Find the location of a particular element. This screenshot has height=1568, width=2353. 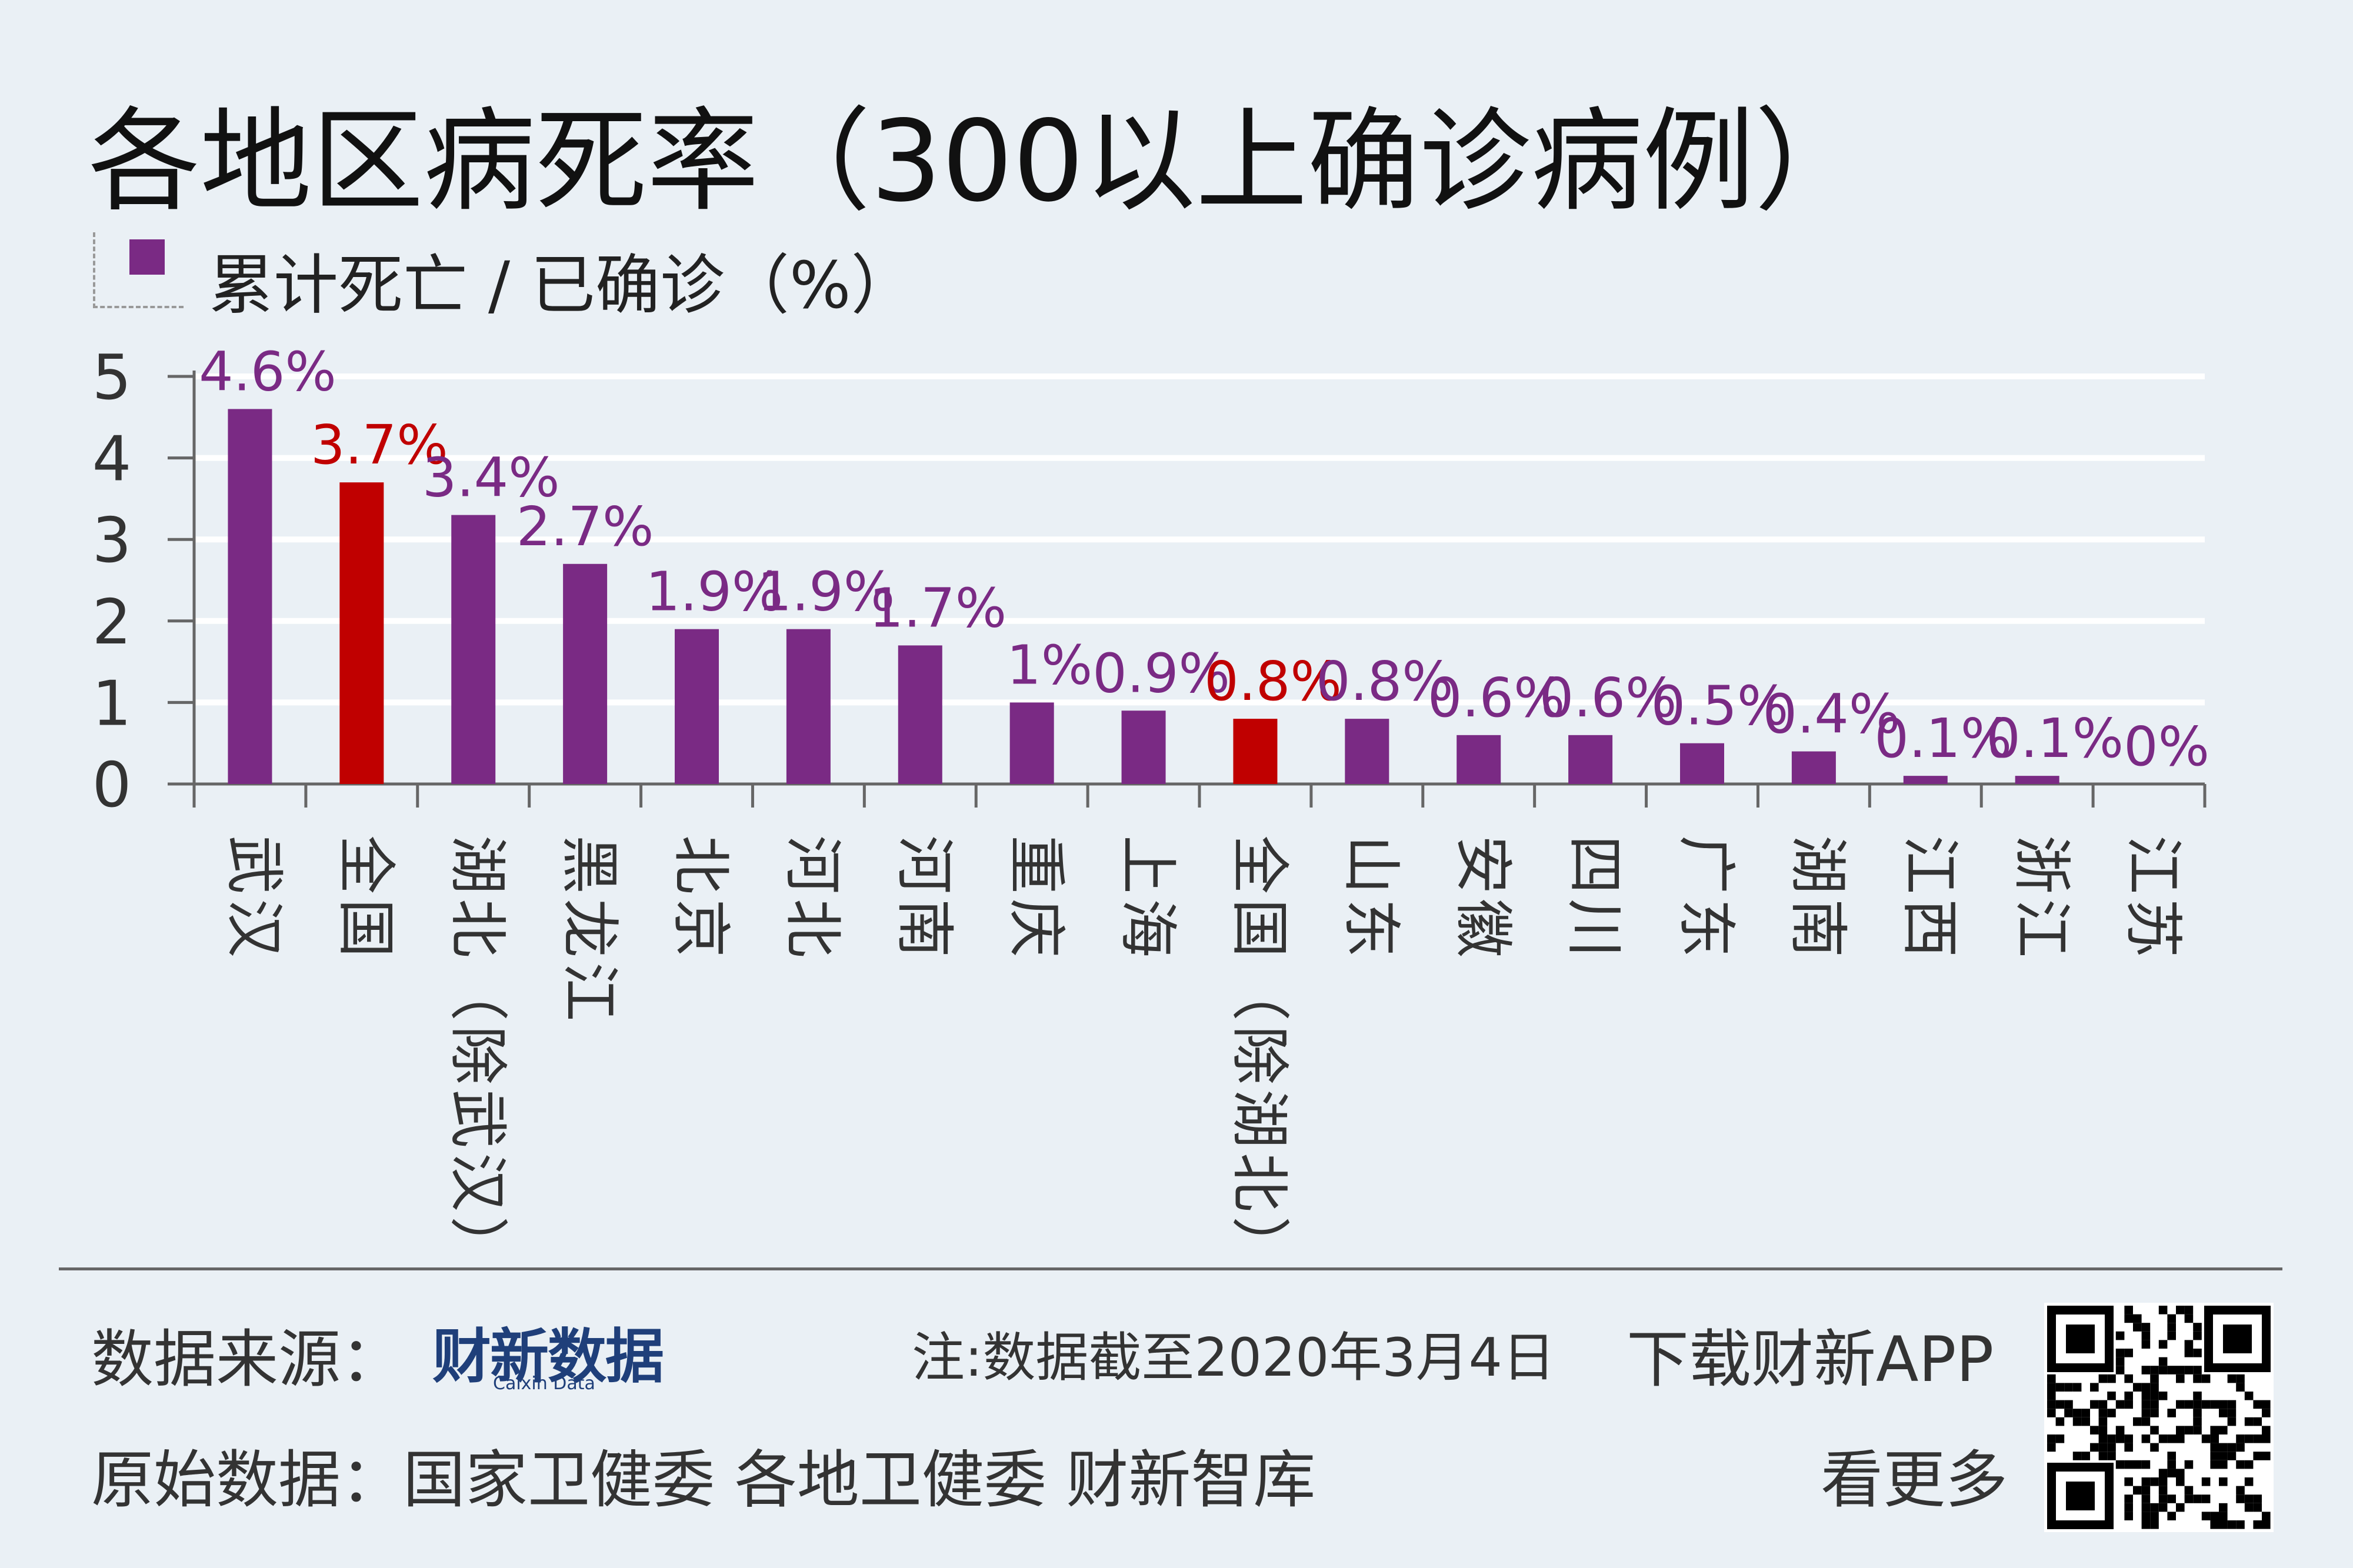

raw-data-source: 原始数据：国家卫健委 各地卫健委 财新智库 is located at coordinates (703, 1480).